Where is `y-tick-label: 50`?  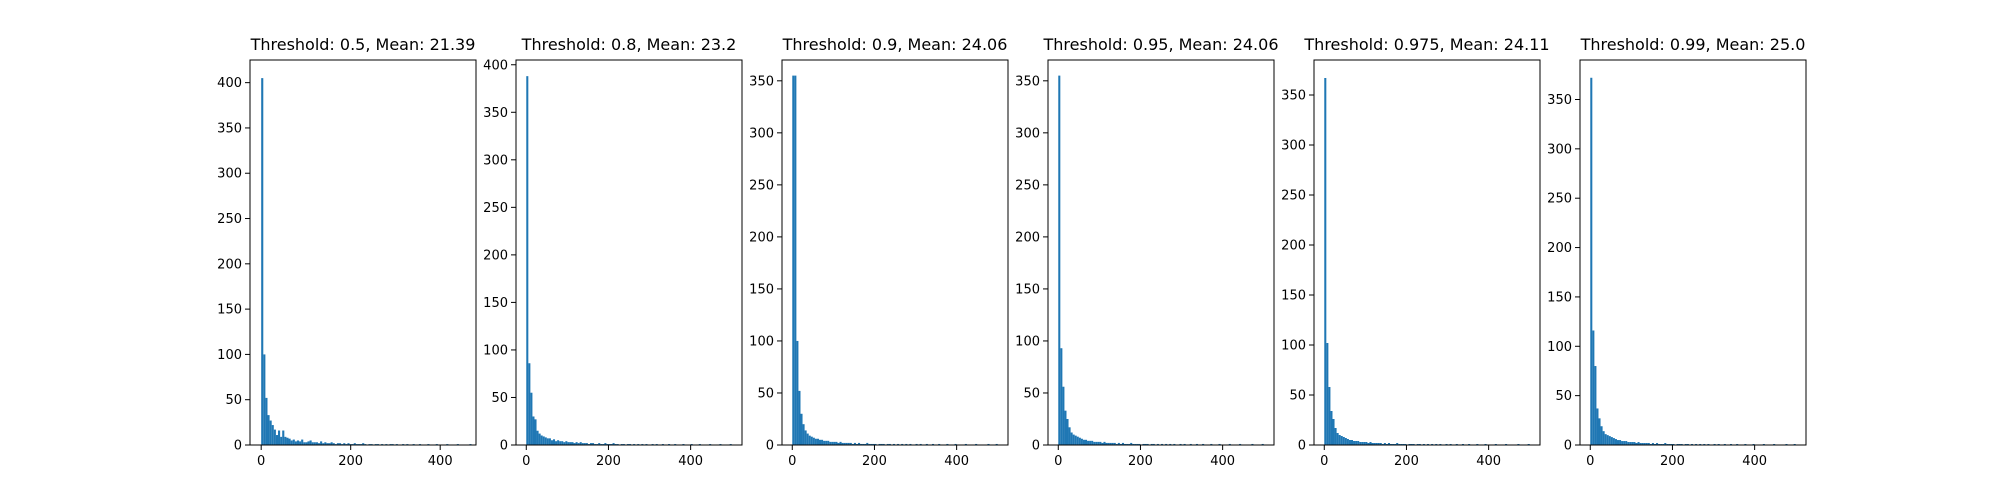
y-tick-label: 50 is located at coordinates (765, 393).